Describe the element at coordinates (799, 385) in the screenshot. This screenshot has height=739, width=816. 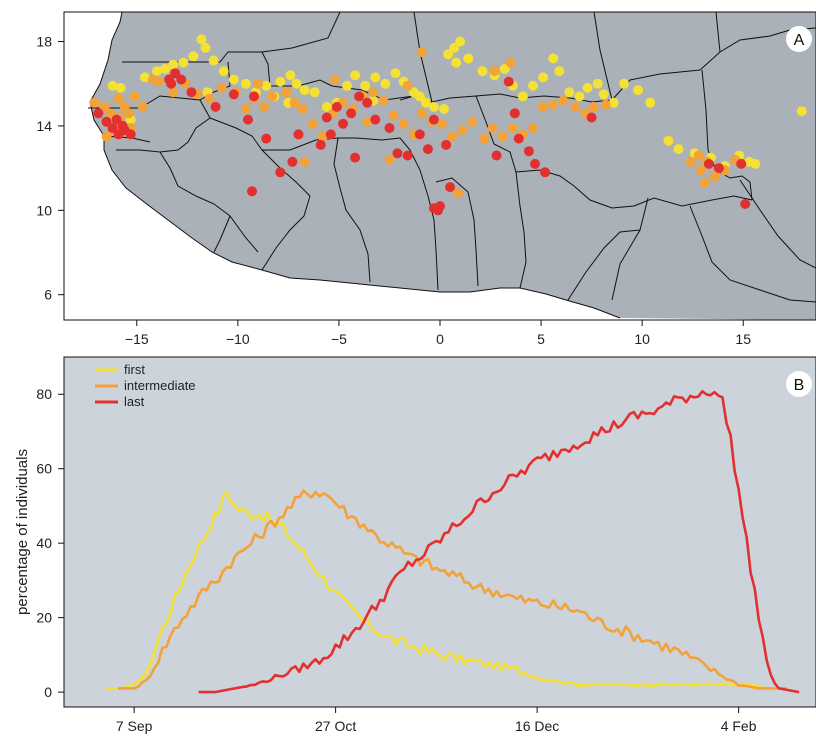
I see `panel-b-letter: B` at that location.